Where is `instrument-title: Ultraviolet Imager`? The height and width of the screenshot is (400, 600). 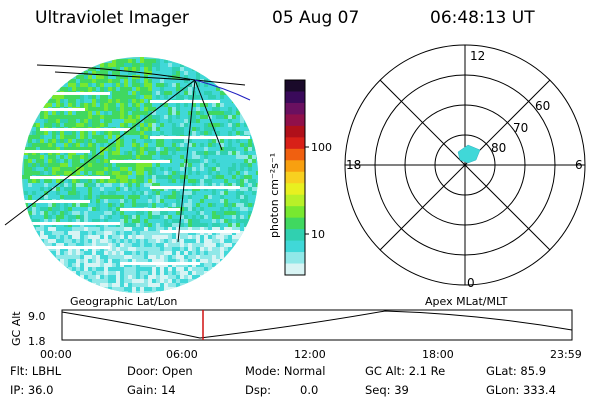
instrument-title: Ultraviolet Imager is located at coordinates (112, 18).